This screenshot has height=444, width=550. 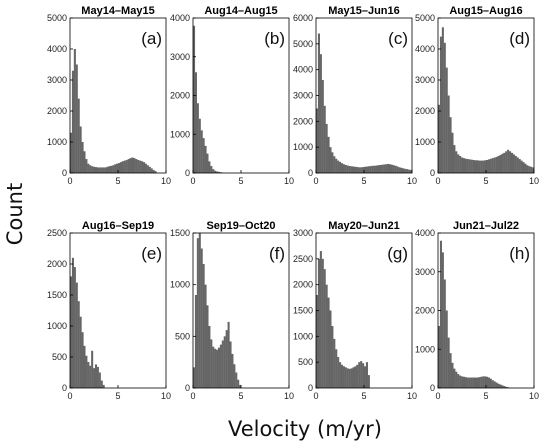 I want to click on panel-label: (f), so click(x=277, y=253).